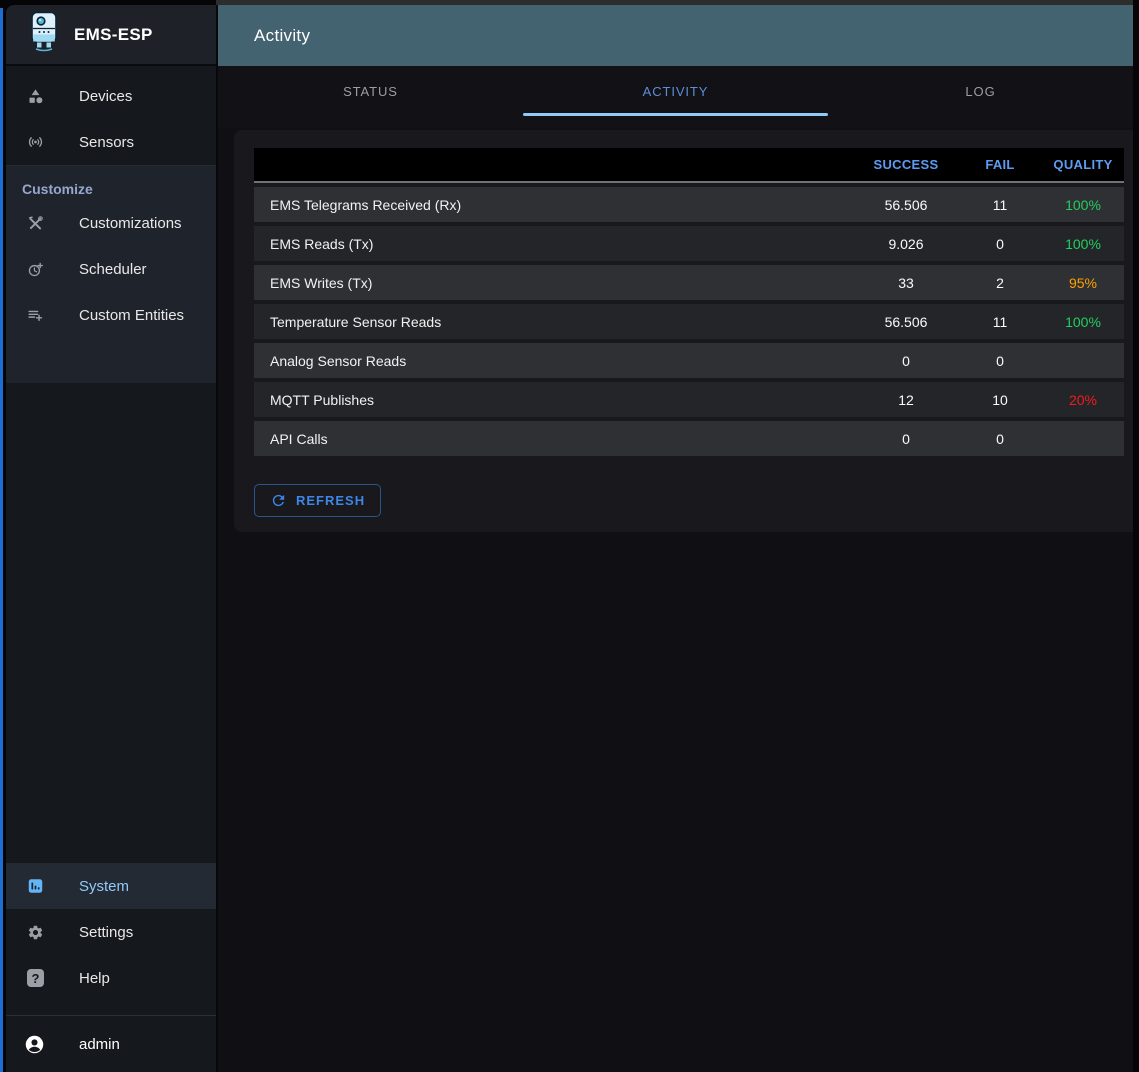 The width and height of the screenshot is (1139, 1072). What do you see at coordinates (689, 399) in the screenshot?
I see `table-row: MQTT Publishes 12 10 20%` at bounding box center [689, 399].